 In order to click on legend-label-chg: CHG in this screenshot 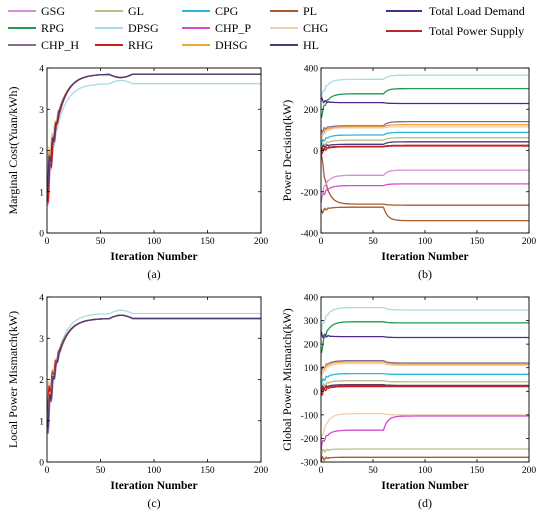, I will do `click(316, 28)`.